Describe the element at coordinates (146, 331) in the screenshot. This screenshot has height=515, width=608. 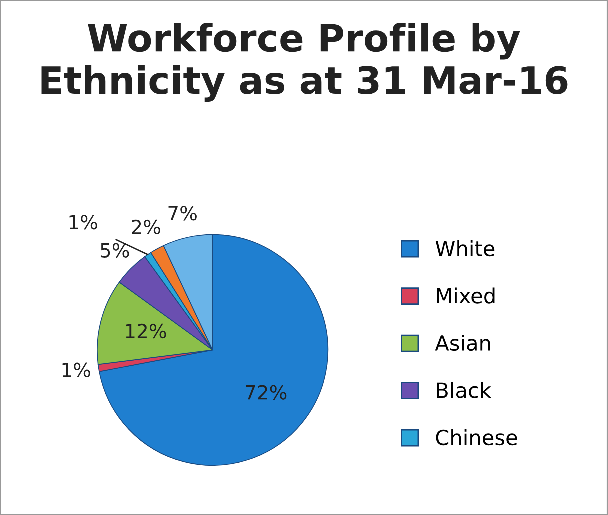
I see `data-label: 12%` at that location.